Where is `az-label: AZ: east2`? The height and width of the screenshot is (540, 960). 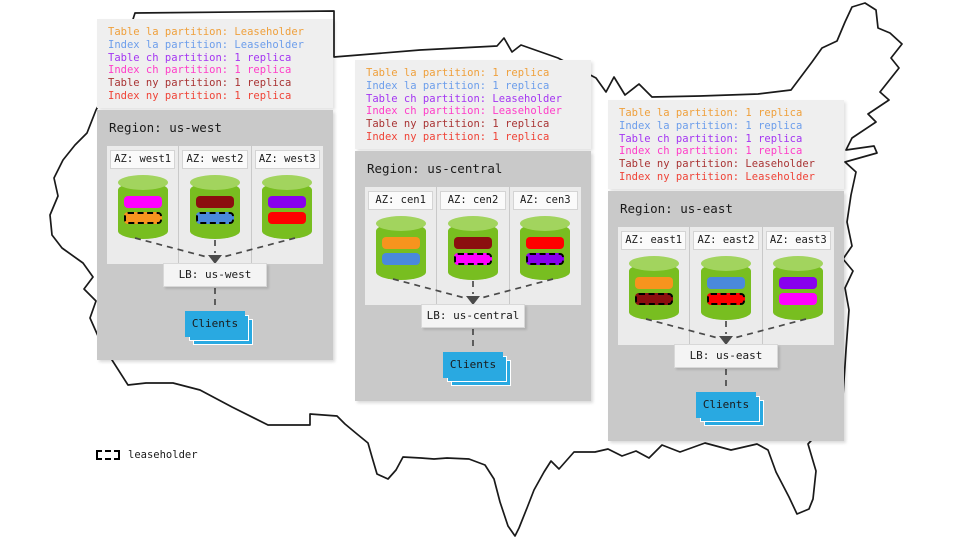
az-label: AZ: east2 is located at coordinates (726, 240).